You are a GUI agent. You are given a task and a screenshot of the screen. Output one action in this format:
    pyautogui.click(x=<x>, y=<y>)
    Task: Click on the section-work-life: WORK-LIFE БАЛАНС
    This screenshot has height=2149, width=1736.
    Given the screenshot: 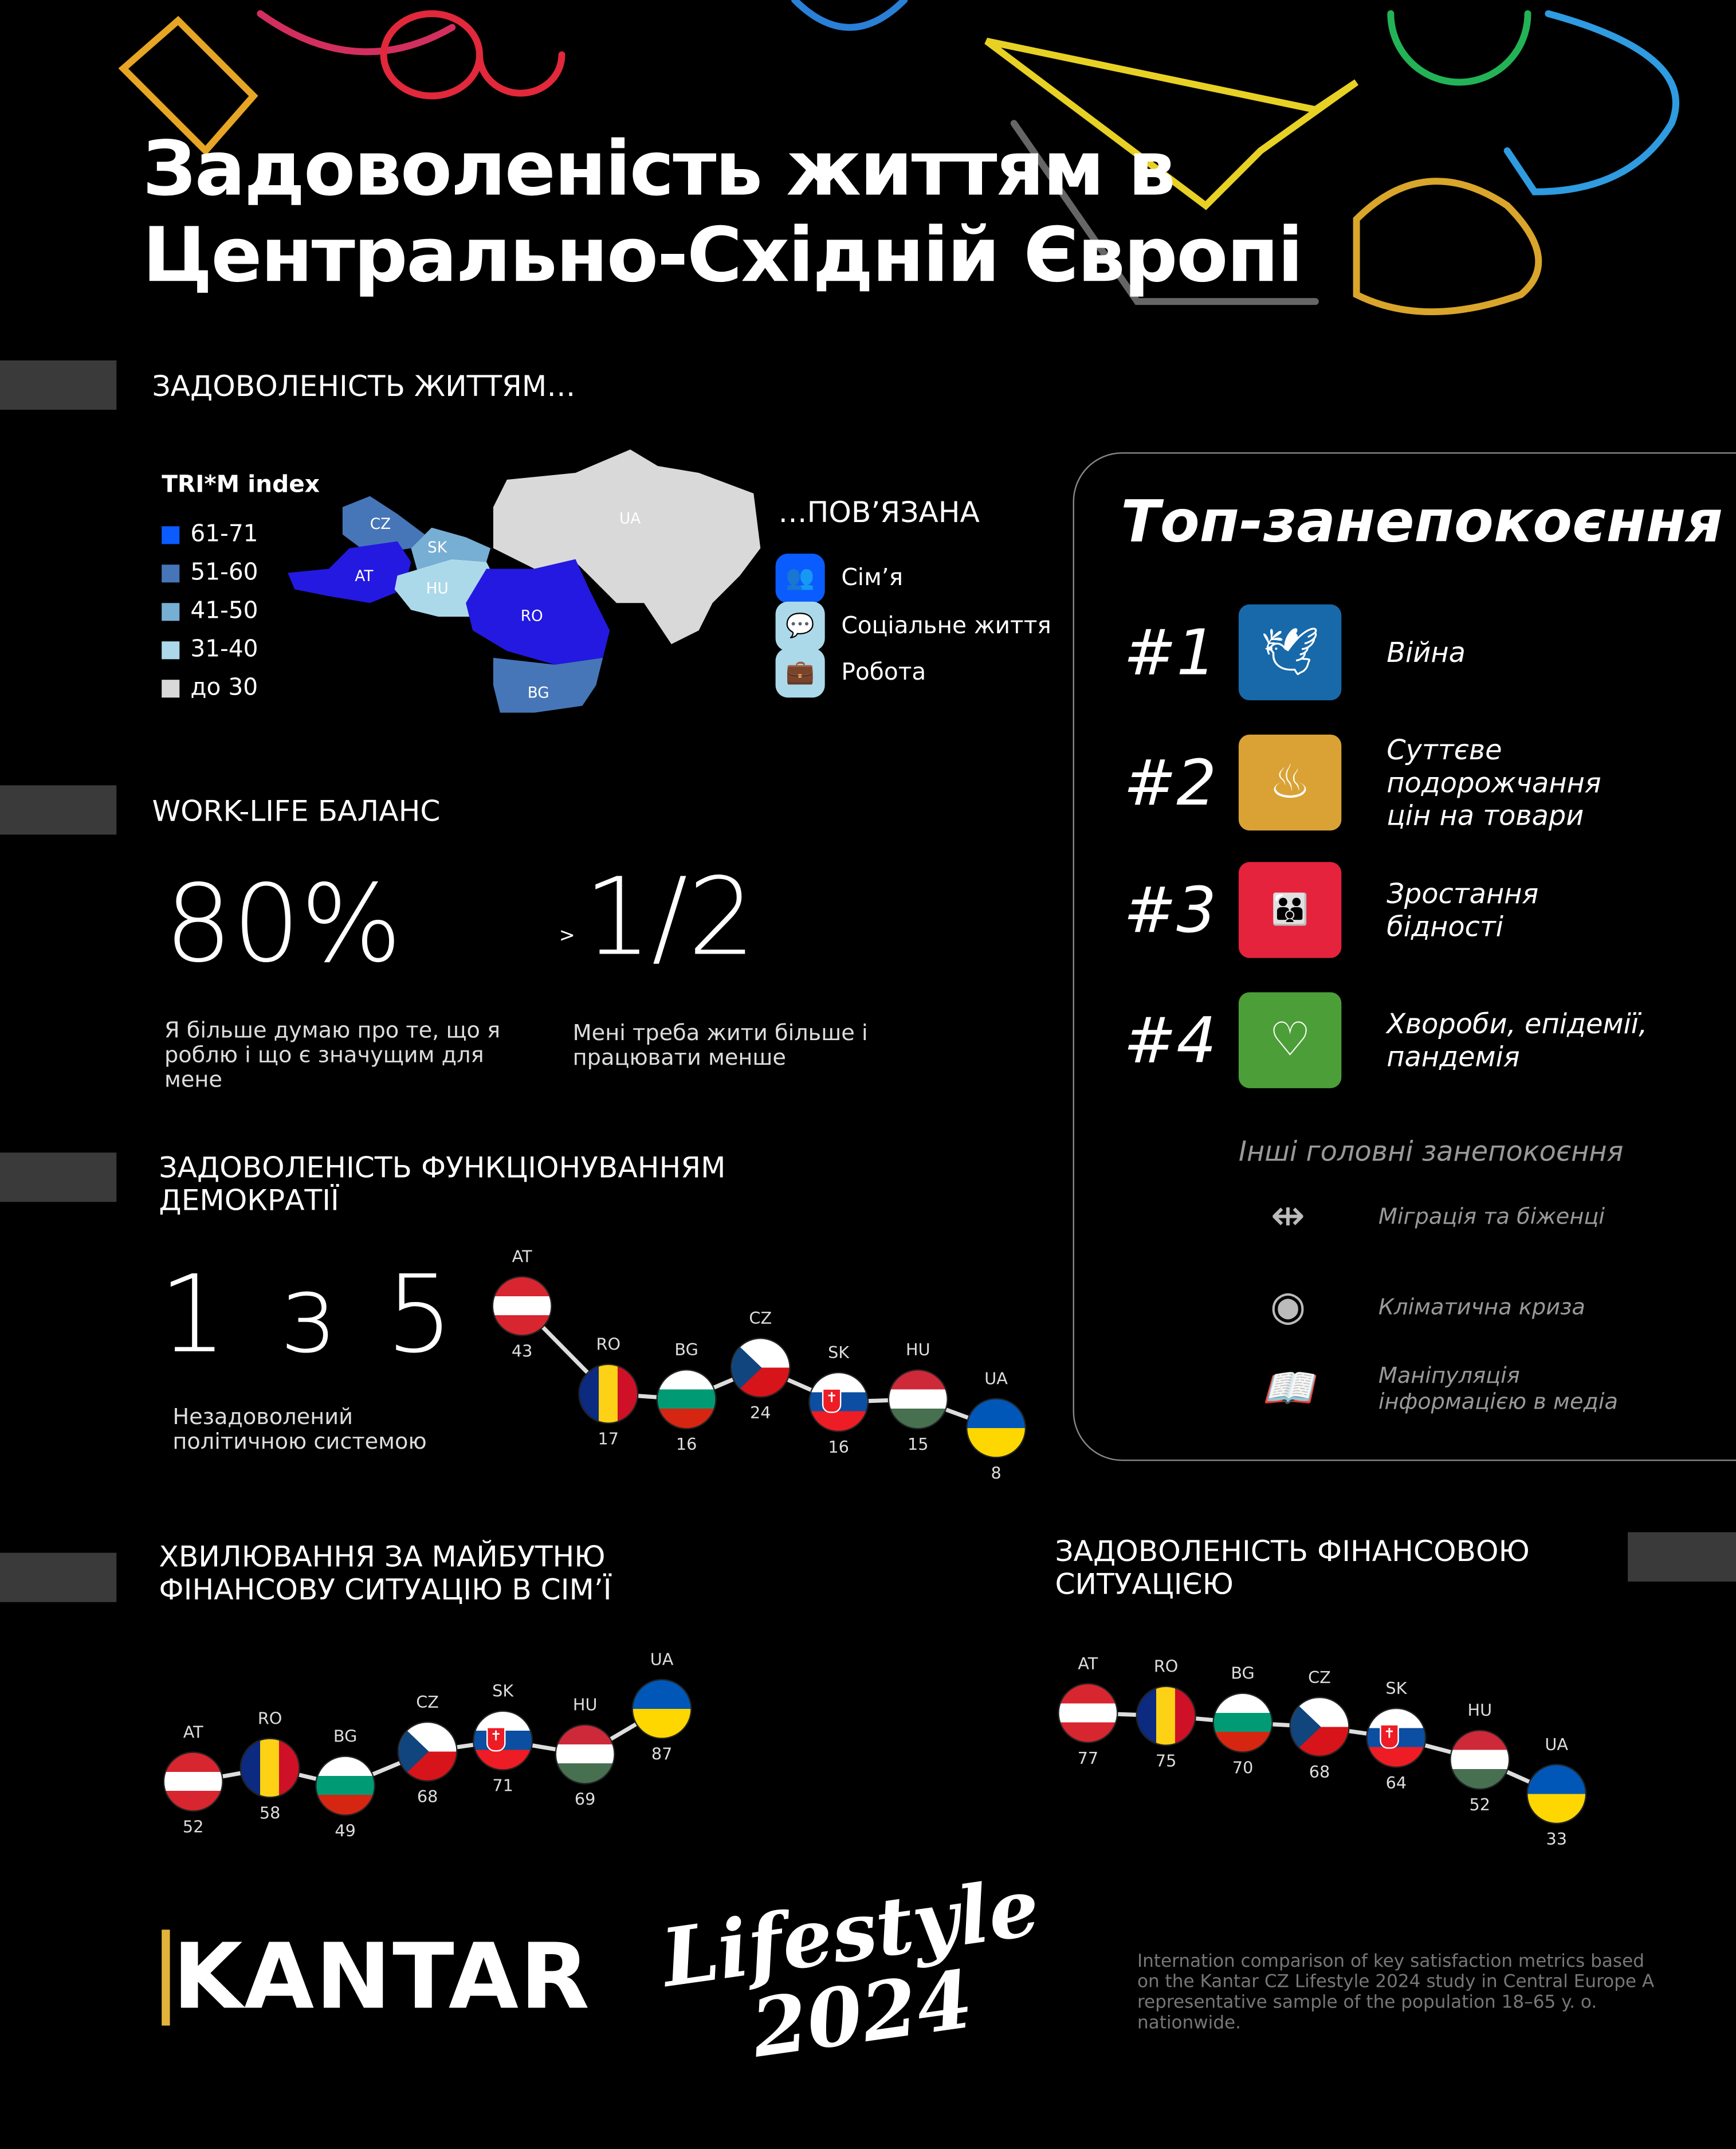 What is the action you would take?
    pyautogui.click(x=297, y=811)
    